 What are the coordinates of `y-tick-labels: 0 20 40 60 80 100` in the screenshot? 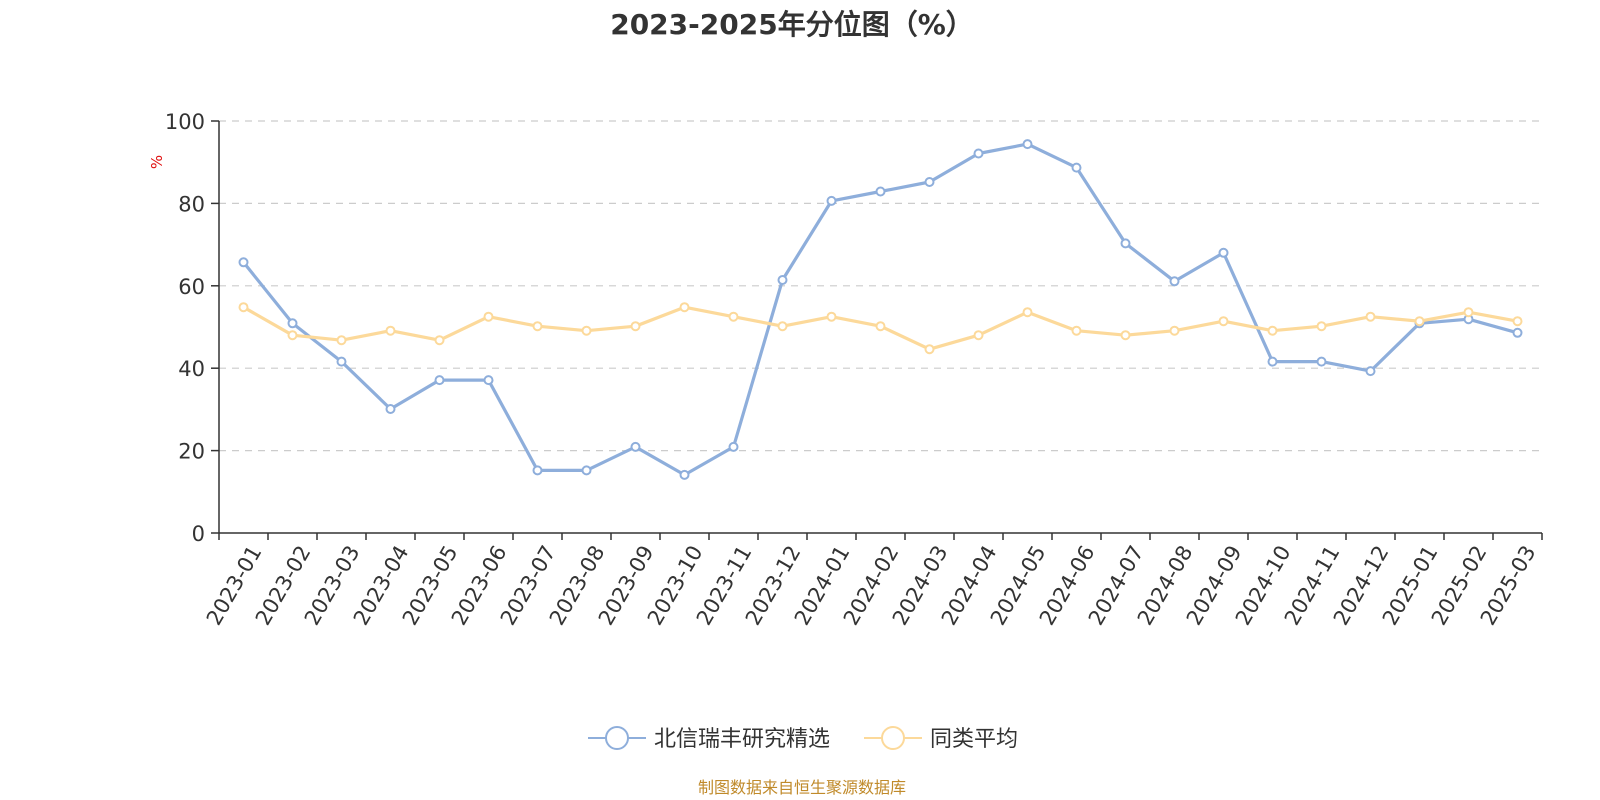 It's located at (192, 328).